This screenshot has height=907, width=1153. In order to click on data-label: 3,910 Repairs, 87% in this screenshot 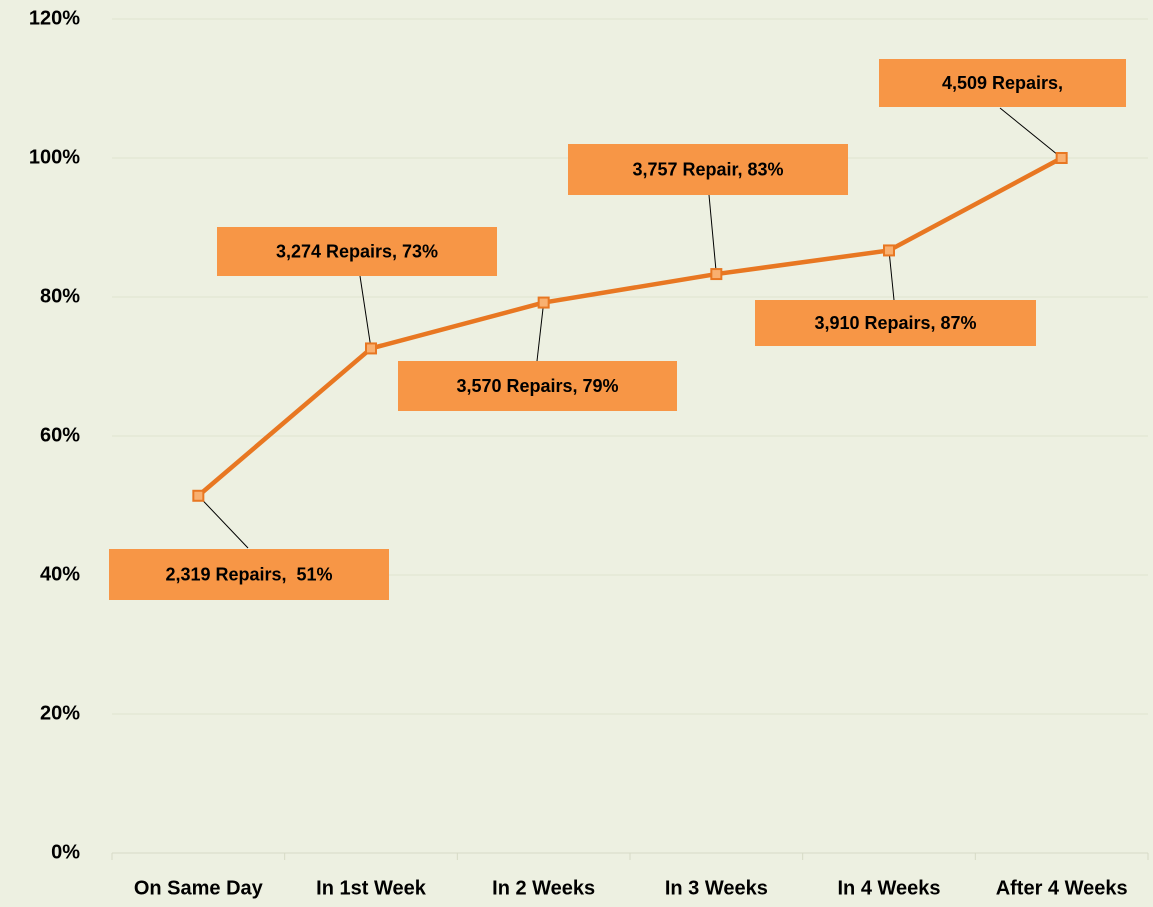, I will do `click(895, 323)`.